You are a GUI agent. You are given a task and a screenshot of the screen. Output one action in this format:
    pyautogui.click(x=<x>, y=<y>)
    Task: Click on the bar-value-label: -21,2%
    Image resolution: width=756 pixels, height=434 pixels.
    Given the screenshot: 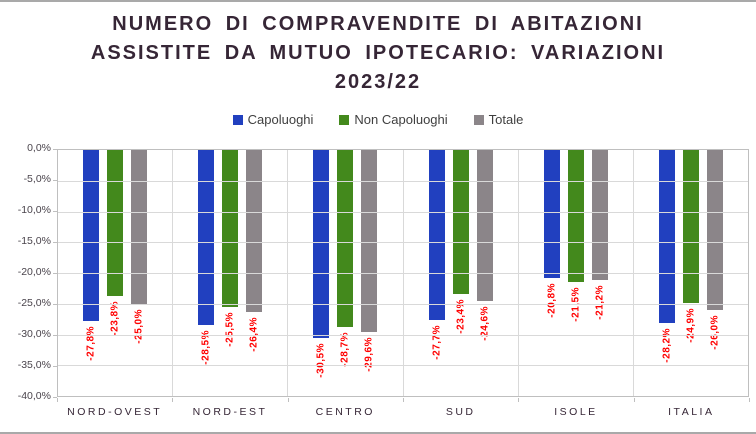 What is the action you would take?
    pyautogui.click(x=600, y=303)
    